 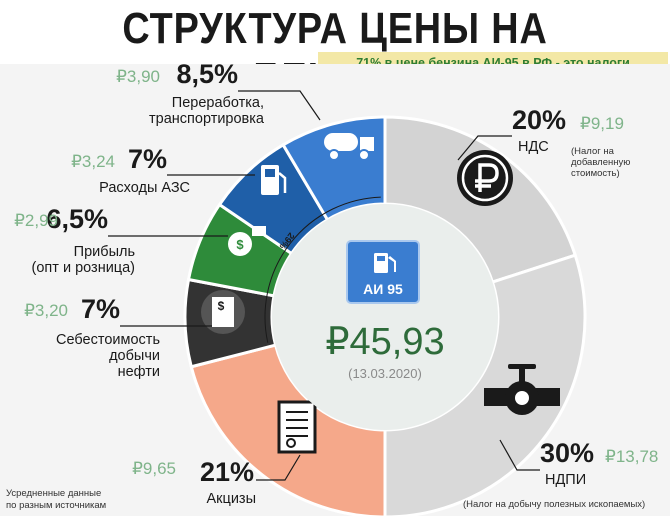 What do you see at coordinates (207, 74) in the screenshot?
I see `slice-percent-label: 8,5%` at bounding box center [207, 74].